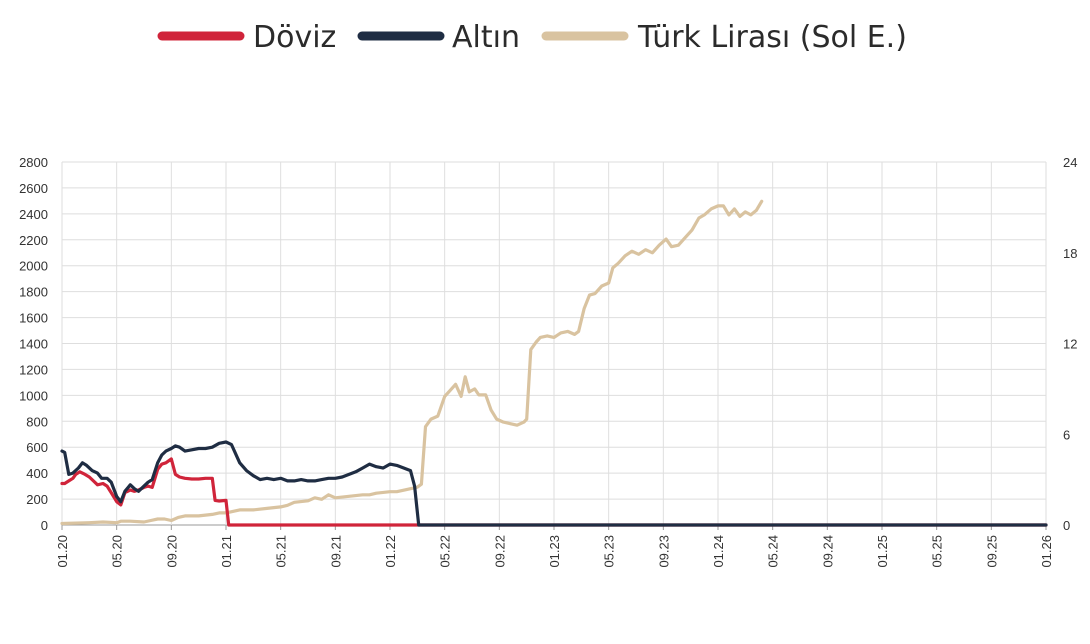 The height and width of the screenshot is (644, 1090). Describe the element at coordinates (171, 551) in the screenshot. I see `x-tick-label: 09.20` at that location.